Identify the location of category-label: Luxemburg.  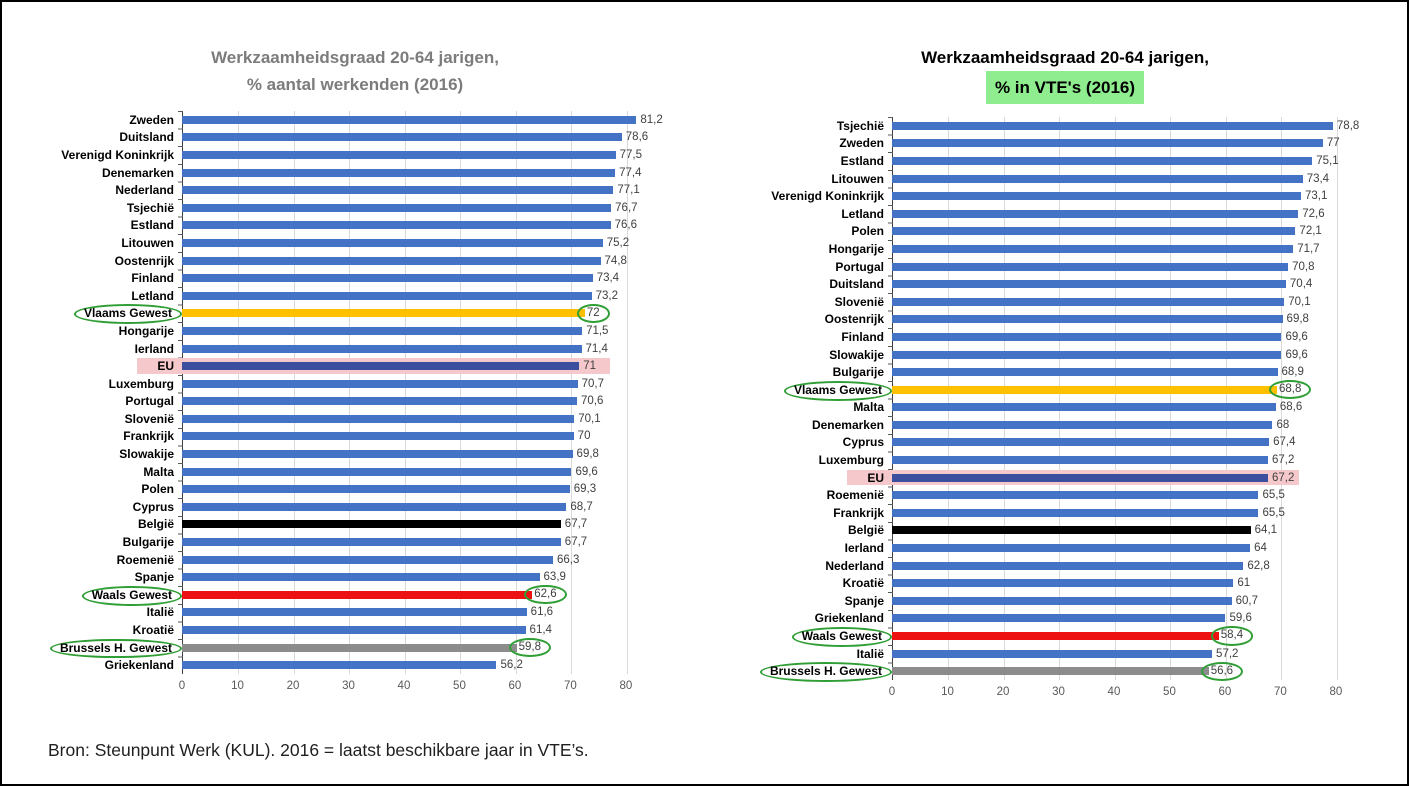
(851, 460).